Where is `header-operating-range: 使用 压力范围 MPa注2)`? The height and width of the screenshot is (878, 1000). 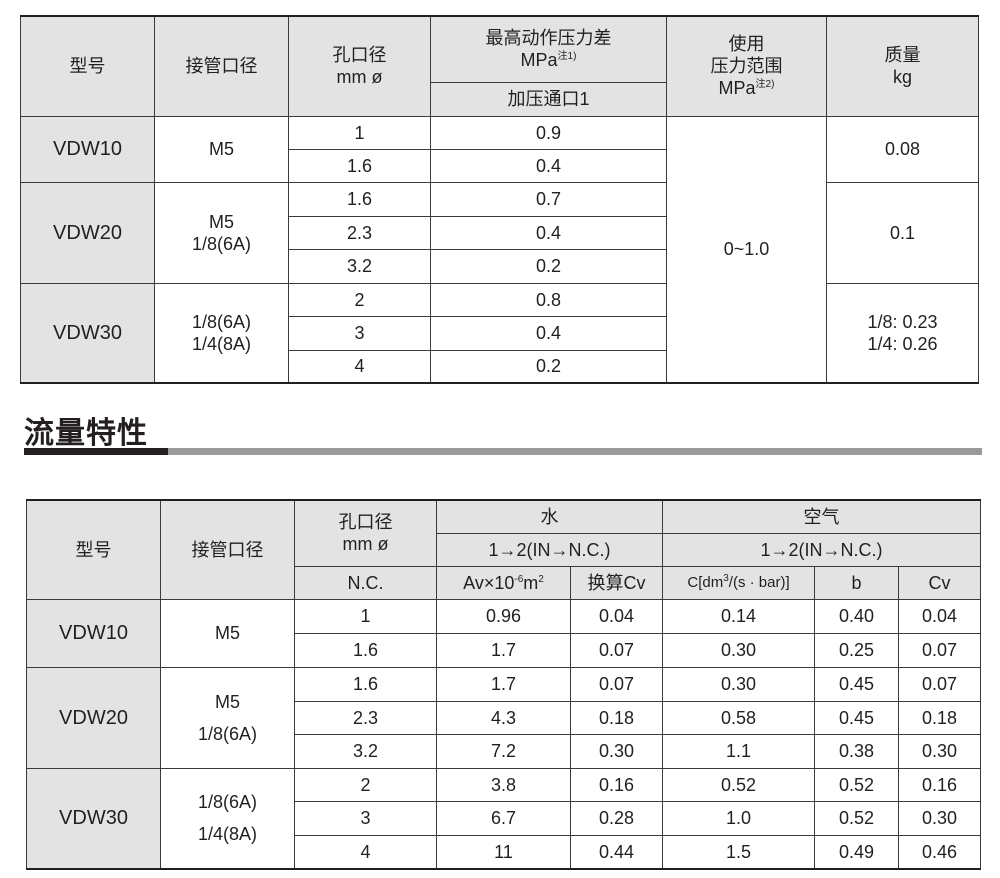
header-operating-range: 使用 压力范围 MPa注2) is located at coordinates (746, 66).